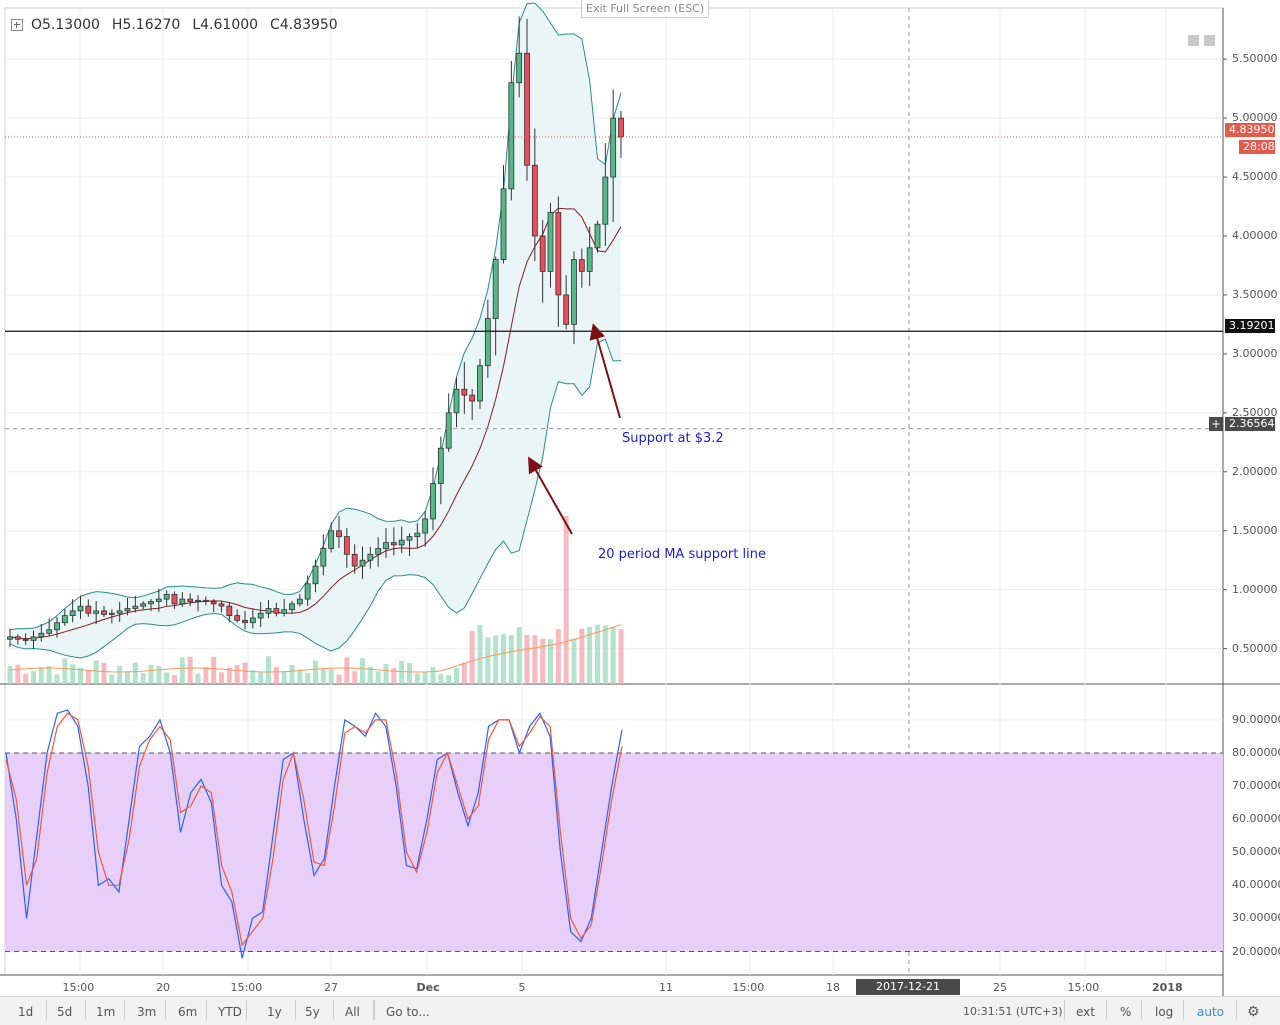  What do you see at coordinates (163, 987) in the screenshot?
I see `time-tick-label: 20` at bounding box center [163, 987].